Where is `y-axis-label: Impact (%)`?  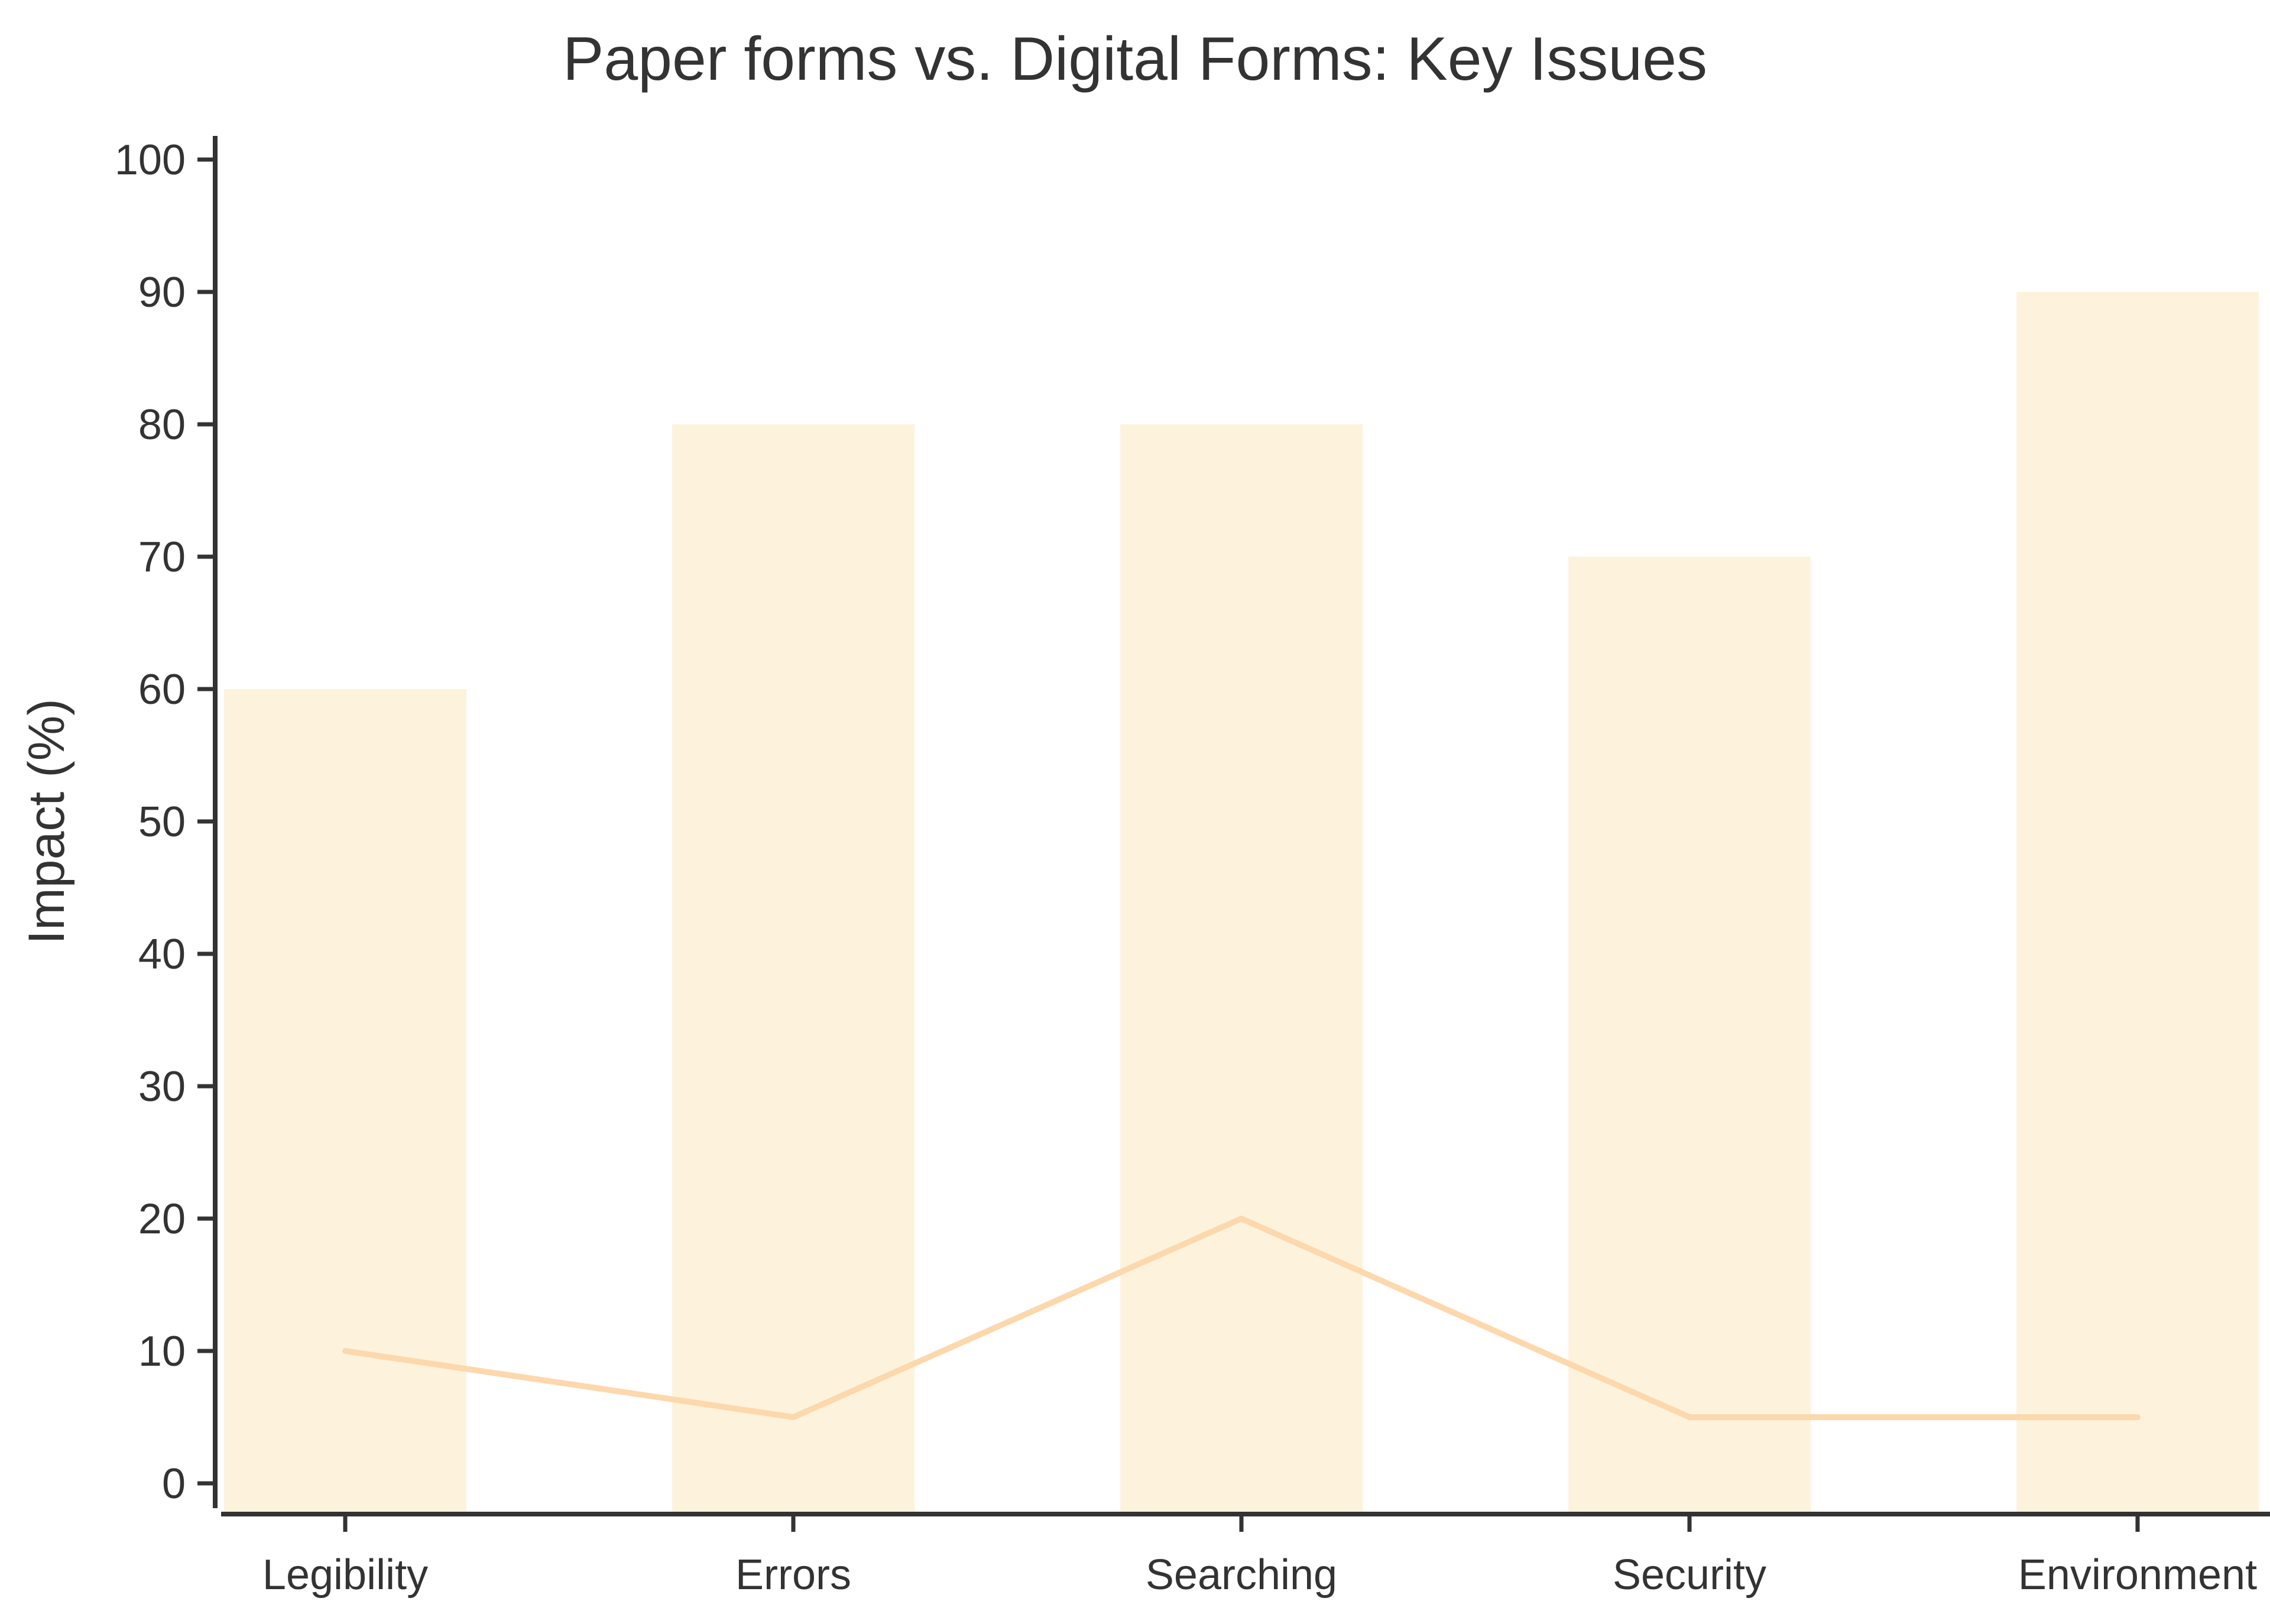 y-axis-label: Impact (%) is located at coordinates (46, 821).